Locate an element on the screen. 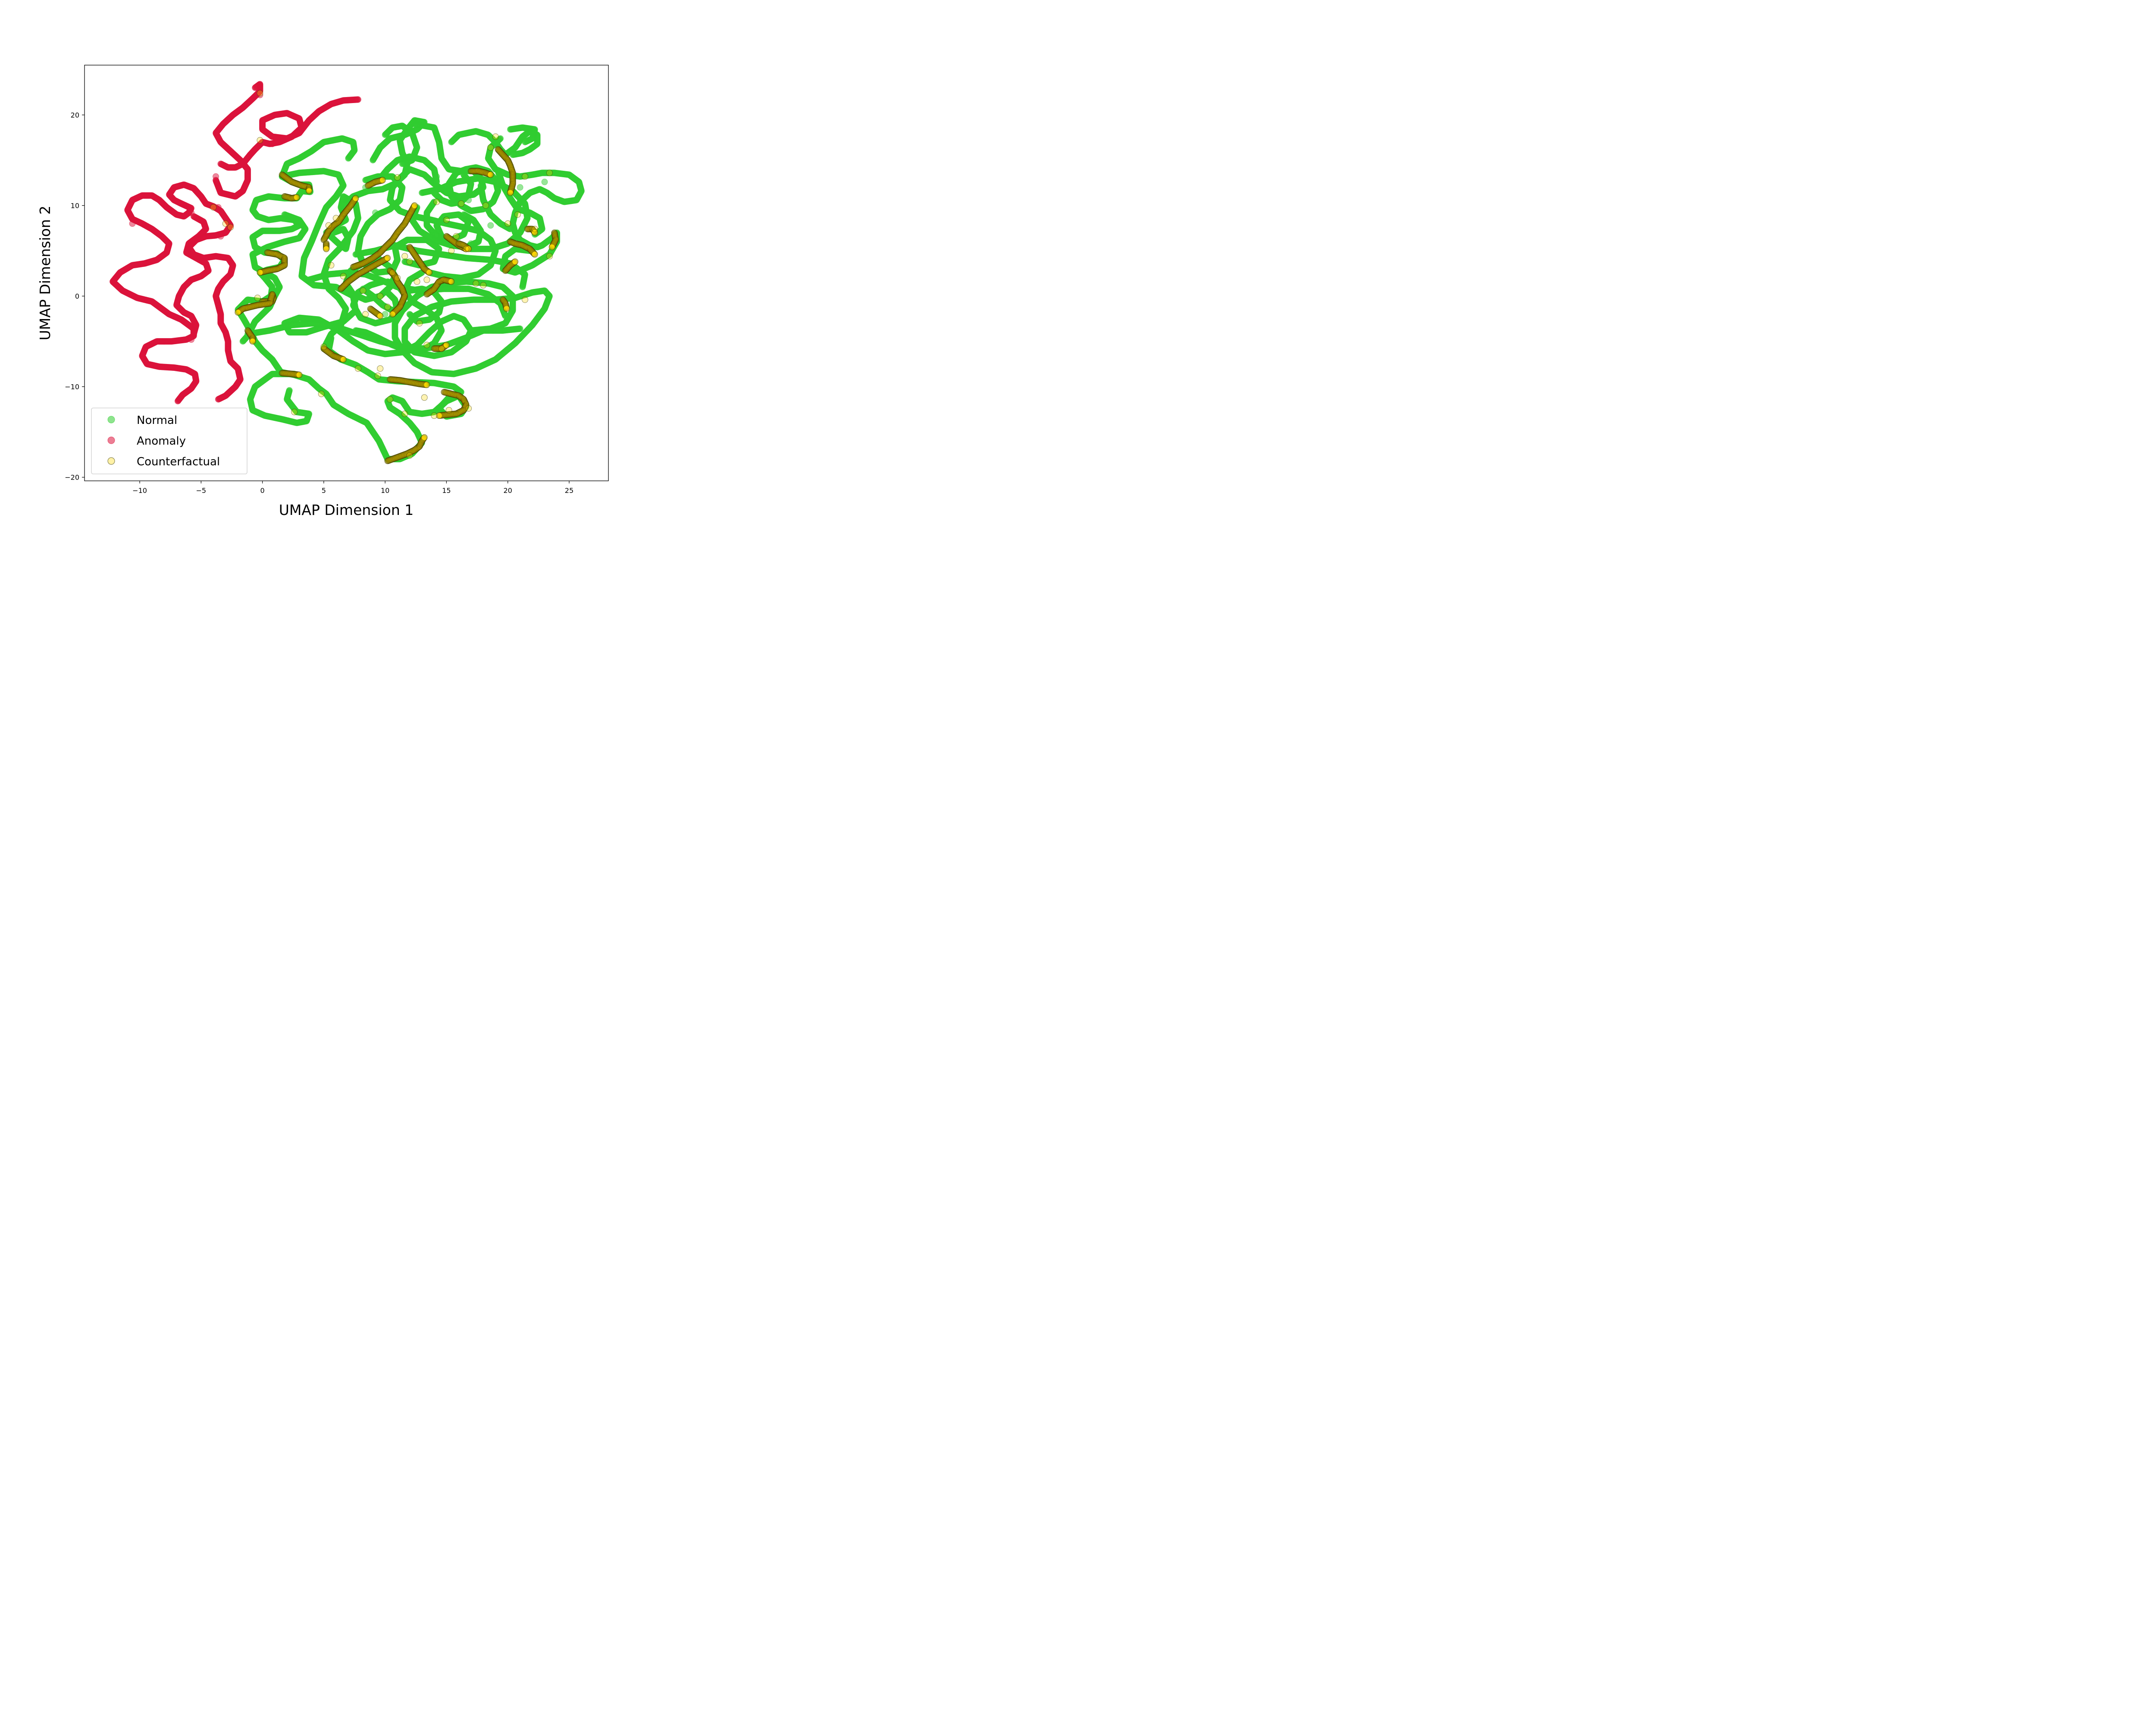 This screenshot has height=1725, width=2156. plot-marks is located at coordinates (347, 272).